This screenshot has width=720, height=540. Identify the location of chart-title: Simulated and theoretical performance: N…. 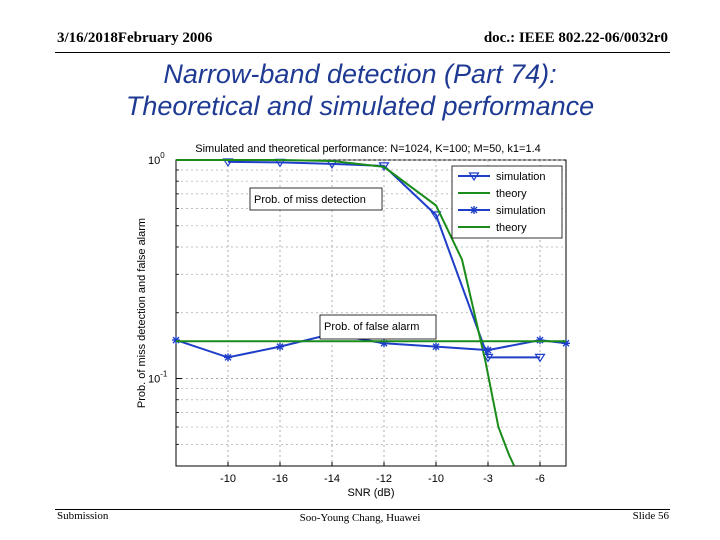
(368, 149).